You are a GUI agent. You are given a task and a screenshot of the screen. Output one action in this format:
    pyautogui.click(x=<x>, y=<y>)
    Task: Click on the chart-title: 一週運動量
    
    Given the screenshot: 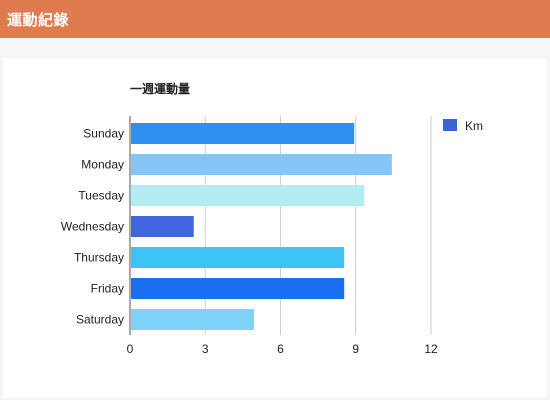 What is the action you would take?
    pyautogui.click(x=160, y=88)
    